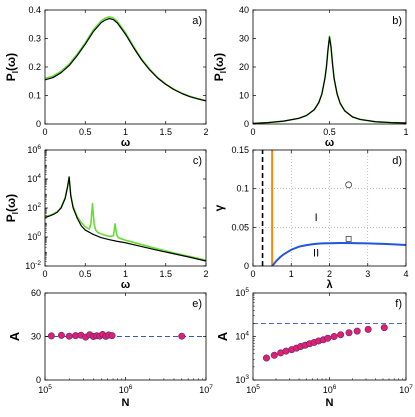 The width and height of the screenshot is (415, 417). I want to click on panel-label: a), so click(197, 21).